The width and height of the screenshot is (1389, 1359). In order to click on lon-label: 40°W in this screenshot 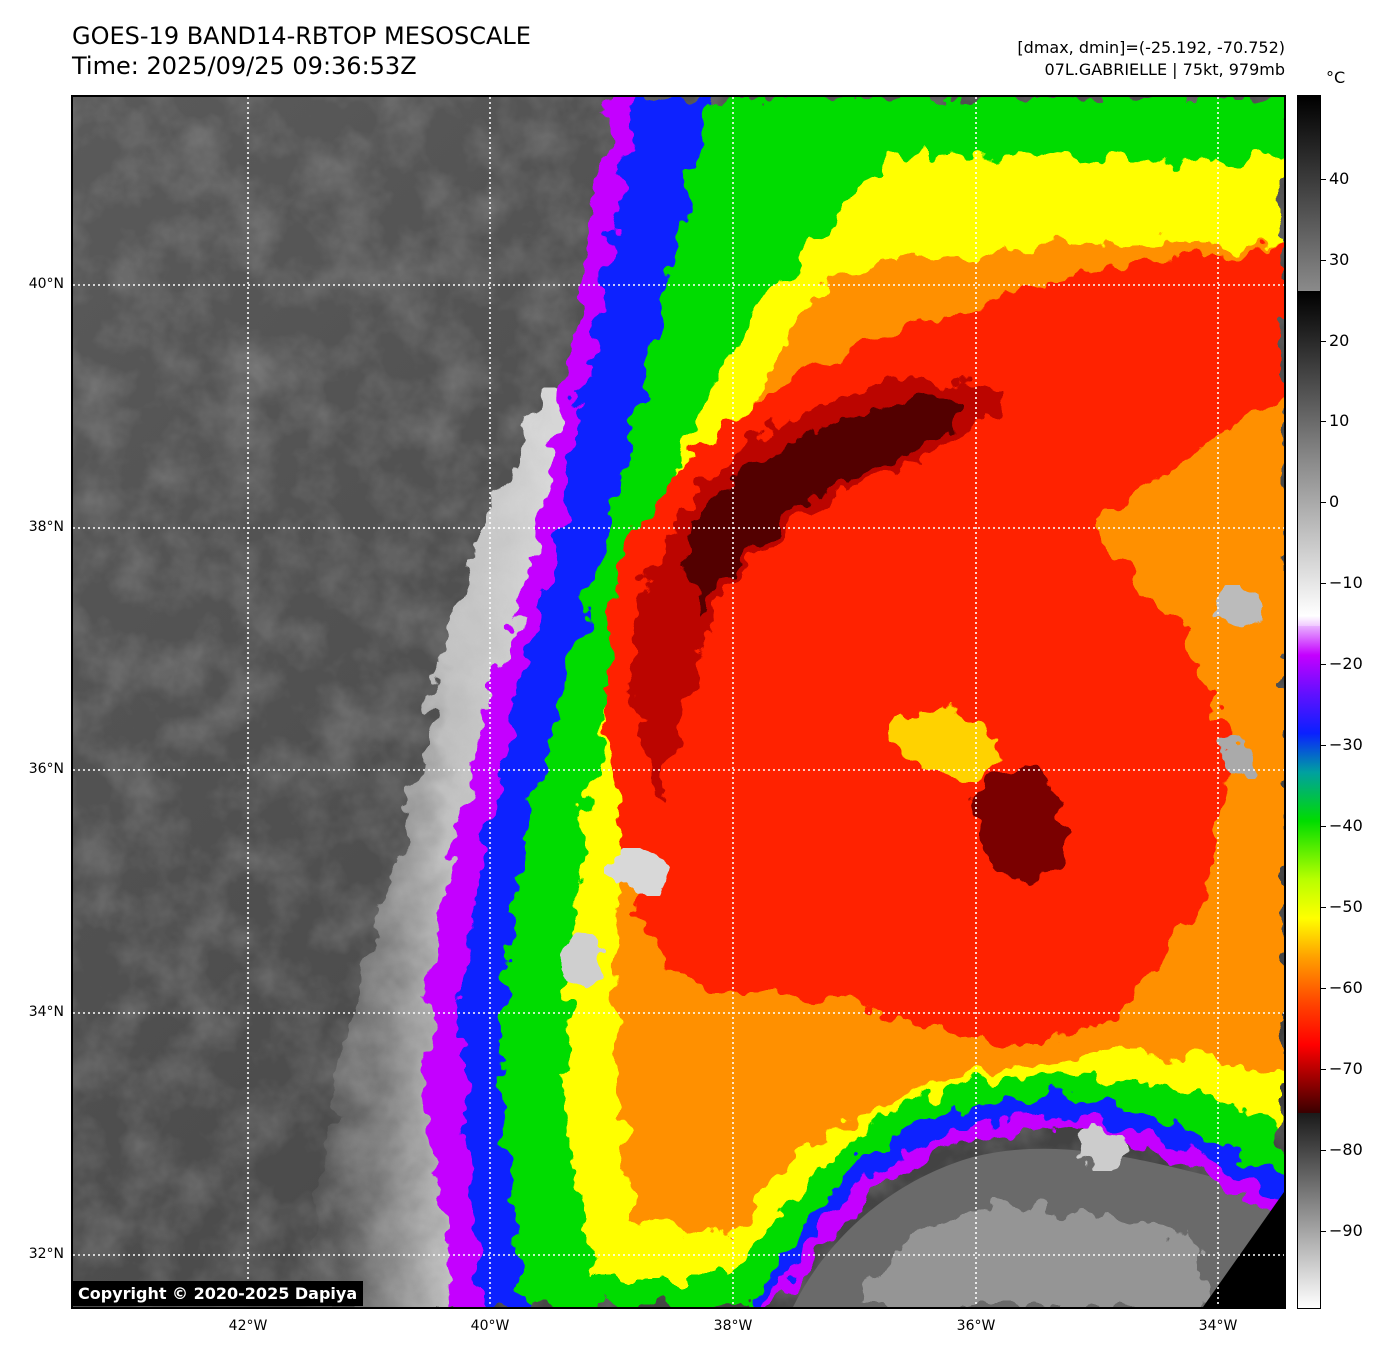, I will do `click(490, 1326)`.